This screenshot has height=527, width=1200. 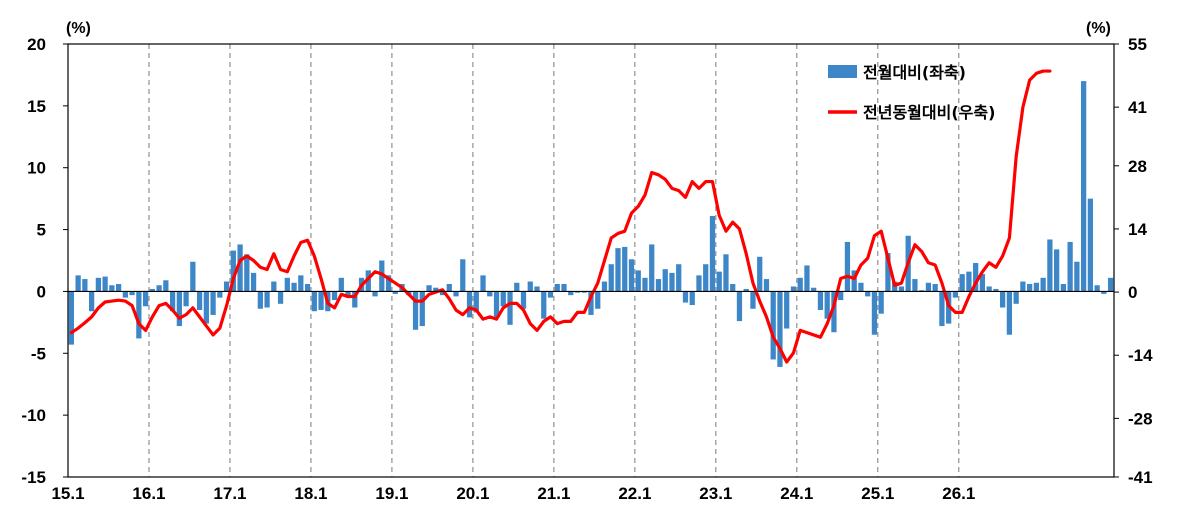 I want to click on legend-bar-swatch, so click(x=842, y=71).